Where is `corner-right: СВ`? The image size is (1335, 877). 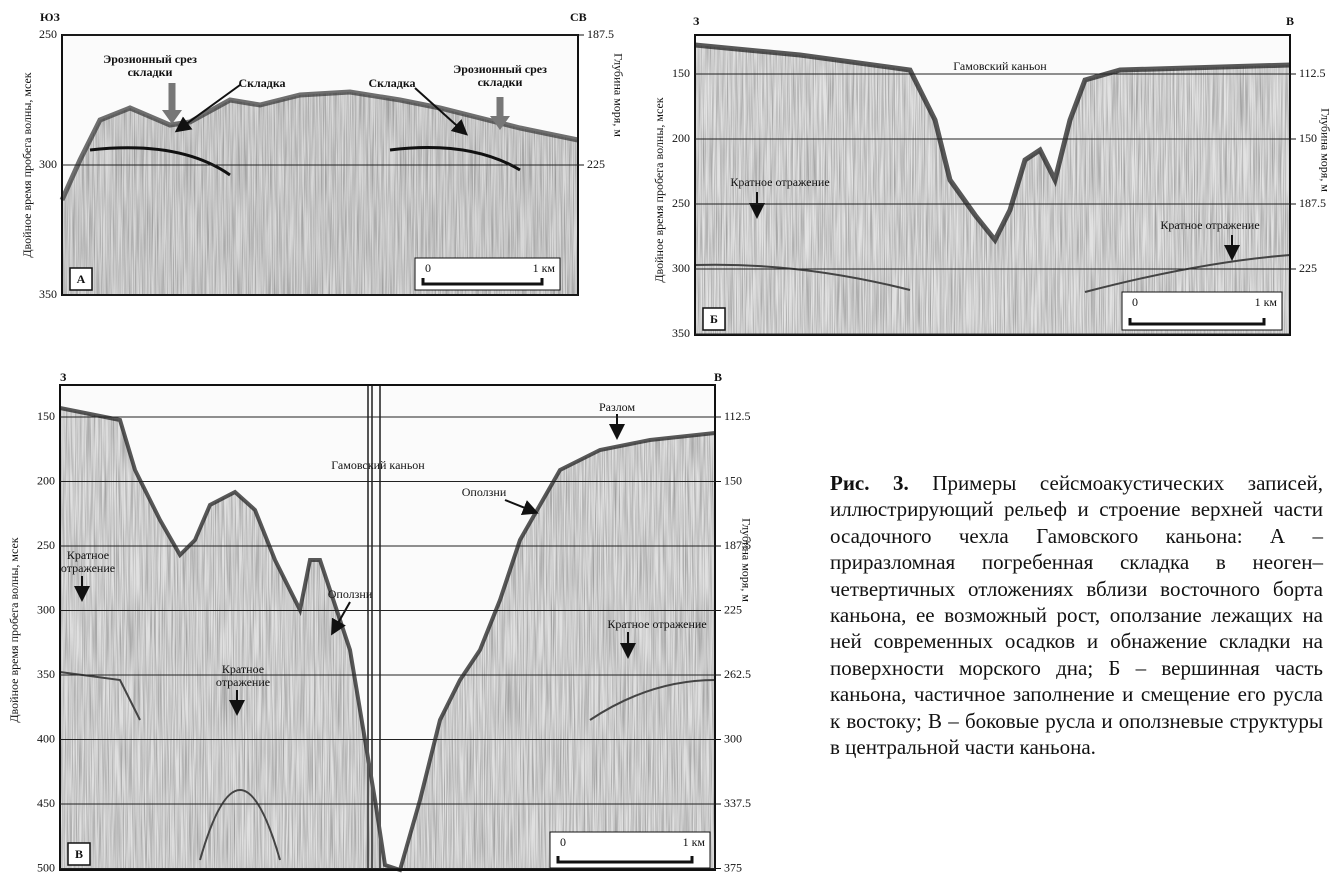
corner-right: СВ is located at coordinates (578, 17).